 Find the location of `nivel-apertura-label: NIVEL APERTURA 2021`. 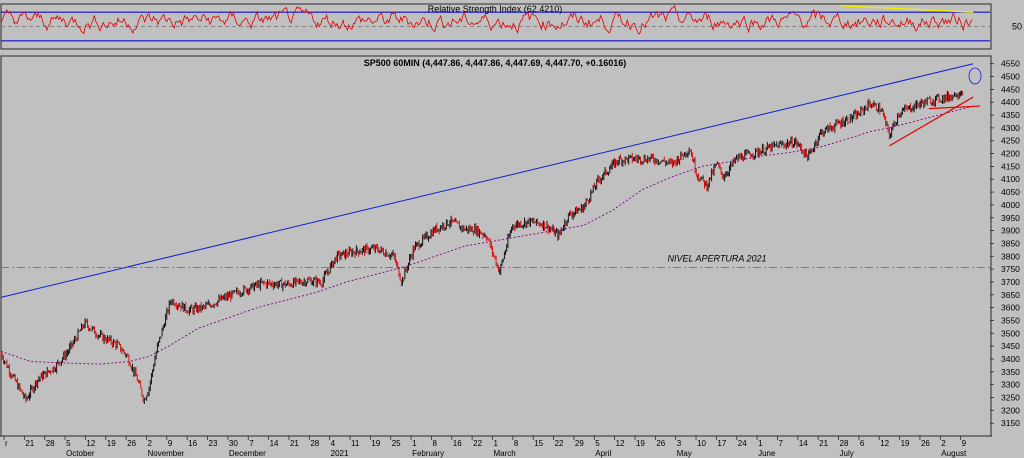

nivel-apertura-label: NIVEL APERTURA 2021 is located at coordinates (716, 259).